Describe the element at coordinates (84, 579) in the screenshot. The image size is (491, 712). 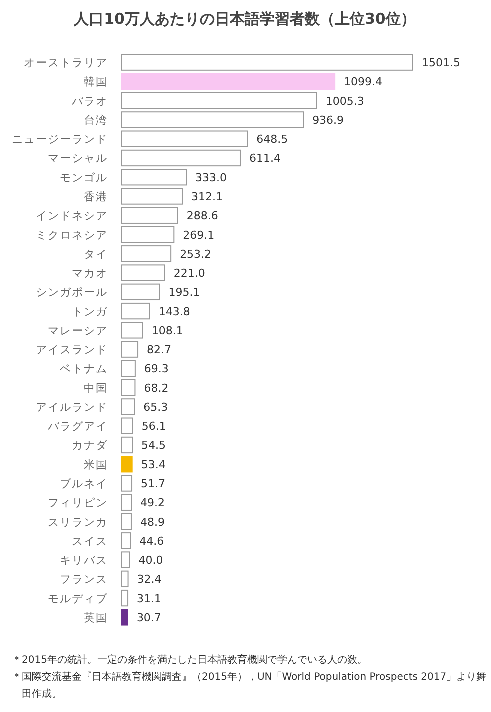
I see `y-tick-label: フランス` at that location.